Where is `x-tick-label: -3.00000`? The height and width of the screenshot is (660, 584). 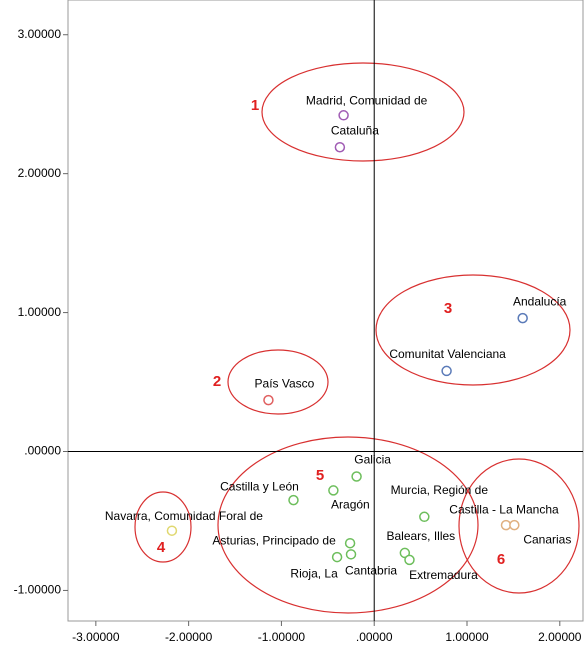
x-tick-label: -3.00000 is located at coordinates (96, 637).